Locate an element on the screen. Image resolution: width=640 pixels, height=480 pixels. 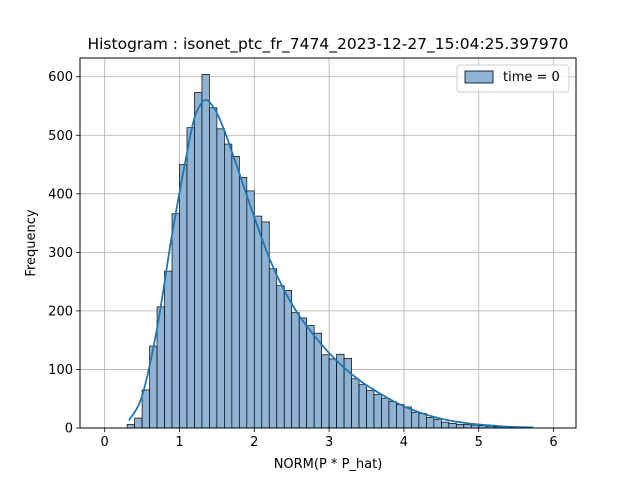
x-axis-ticks: 0 1 2 3 4 5 6 is located at coordinates (329, 439).